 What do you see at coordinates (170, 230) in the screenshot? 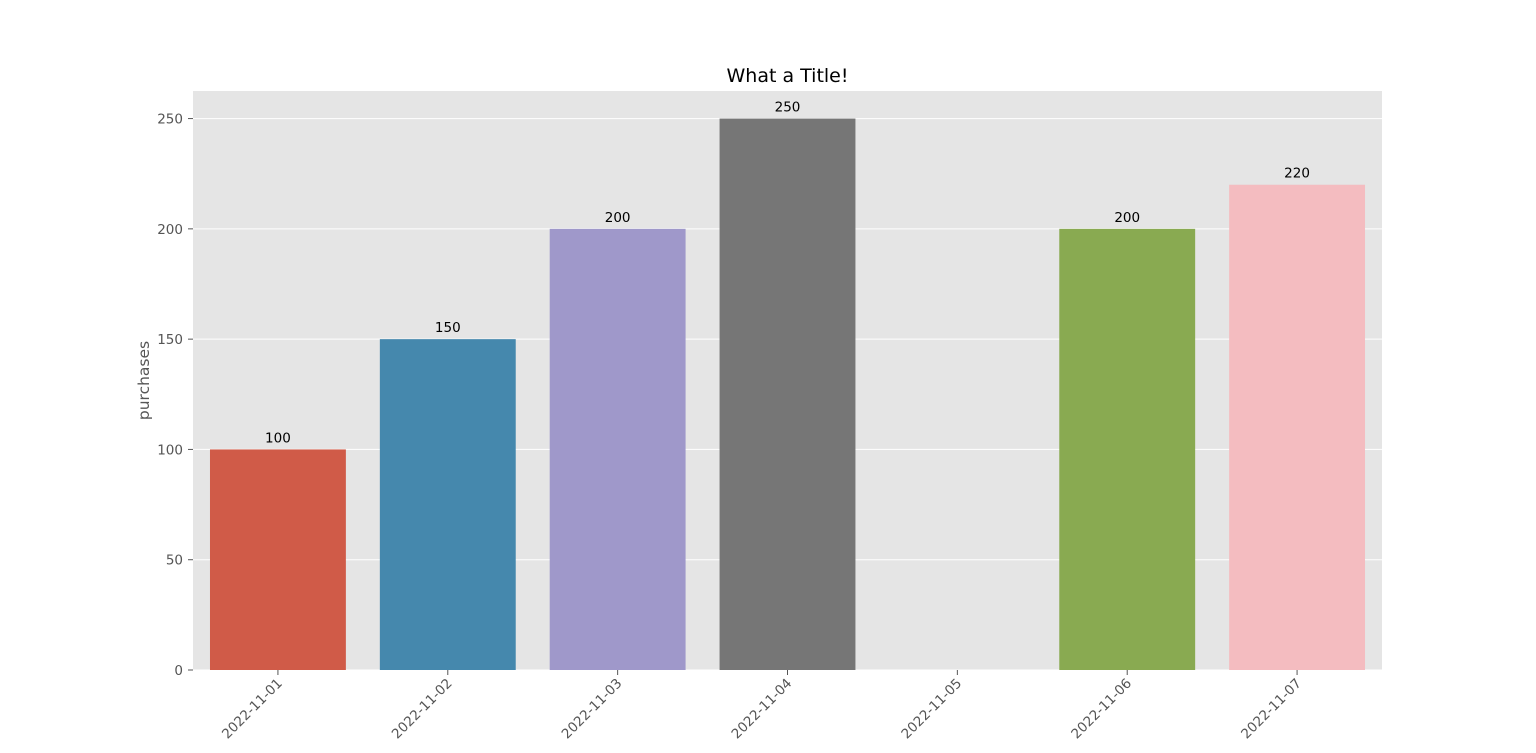
I see `y-tick-label: 200` at bounding box center [170, 230].